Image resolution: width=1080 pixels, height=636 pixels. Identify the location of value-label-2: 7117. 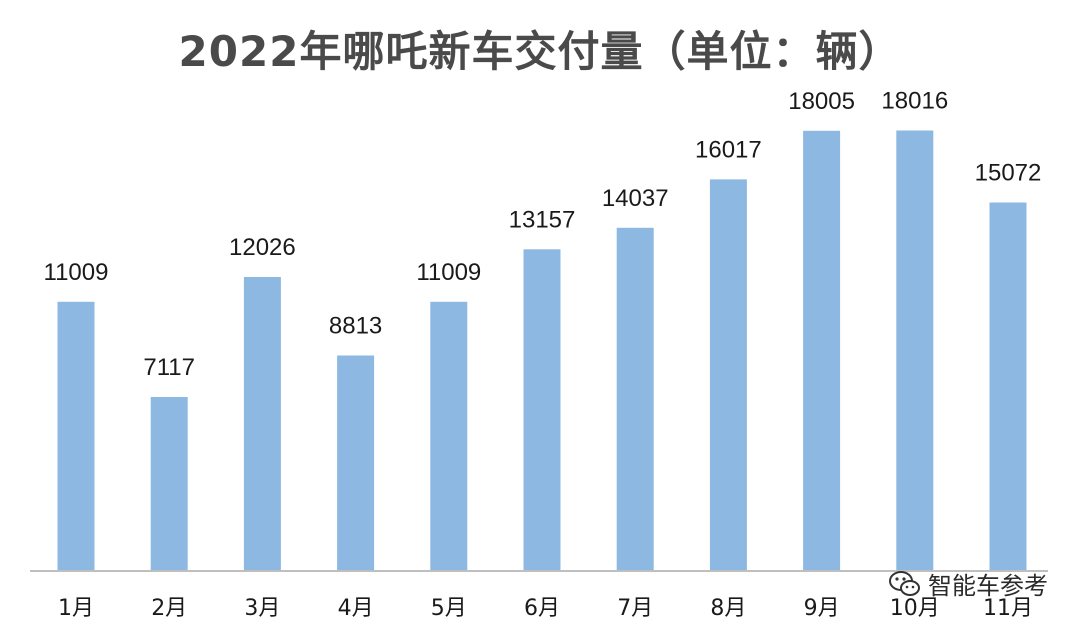
(169, 367).